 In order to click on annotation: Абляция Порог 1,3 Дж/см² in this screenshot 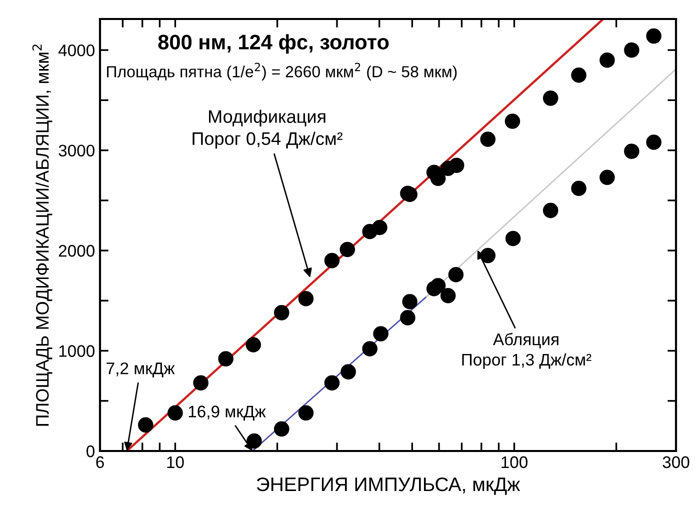, I will do `click(527, 350)`.